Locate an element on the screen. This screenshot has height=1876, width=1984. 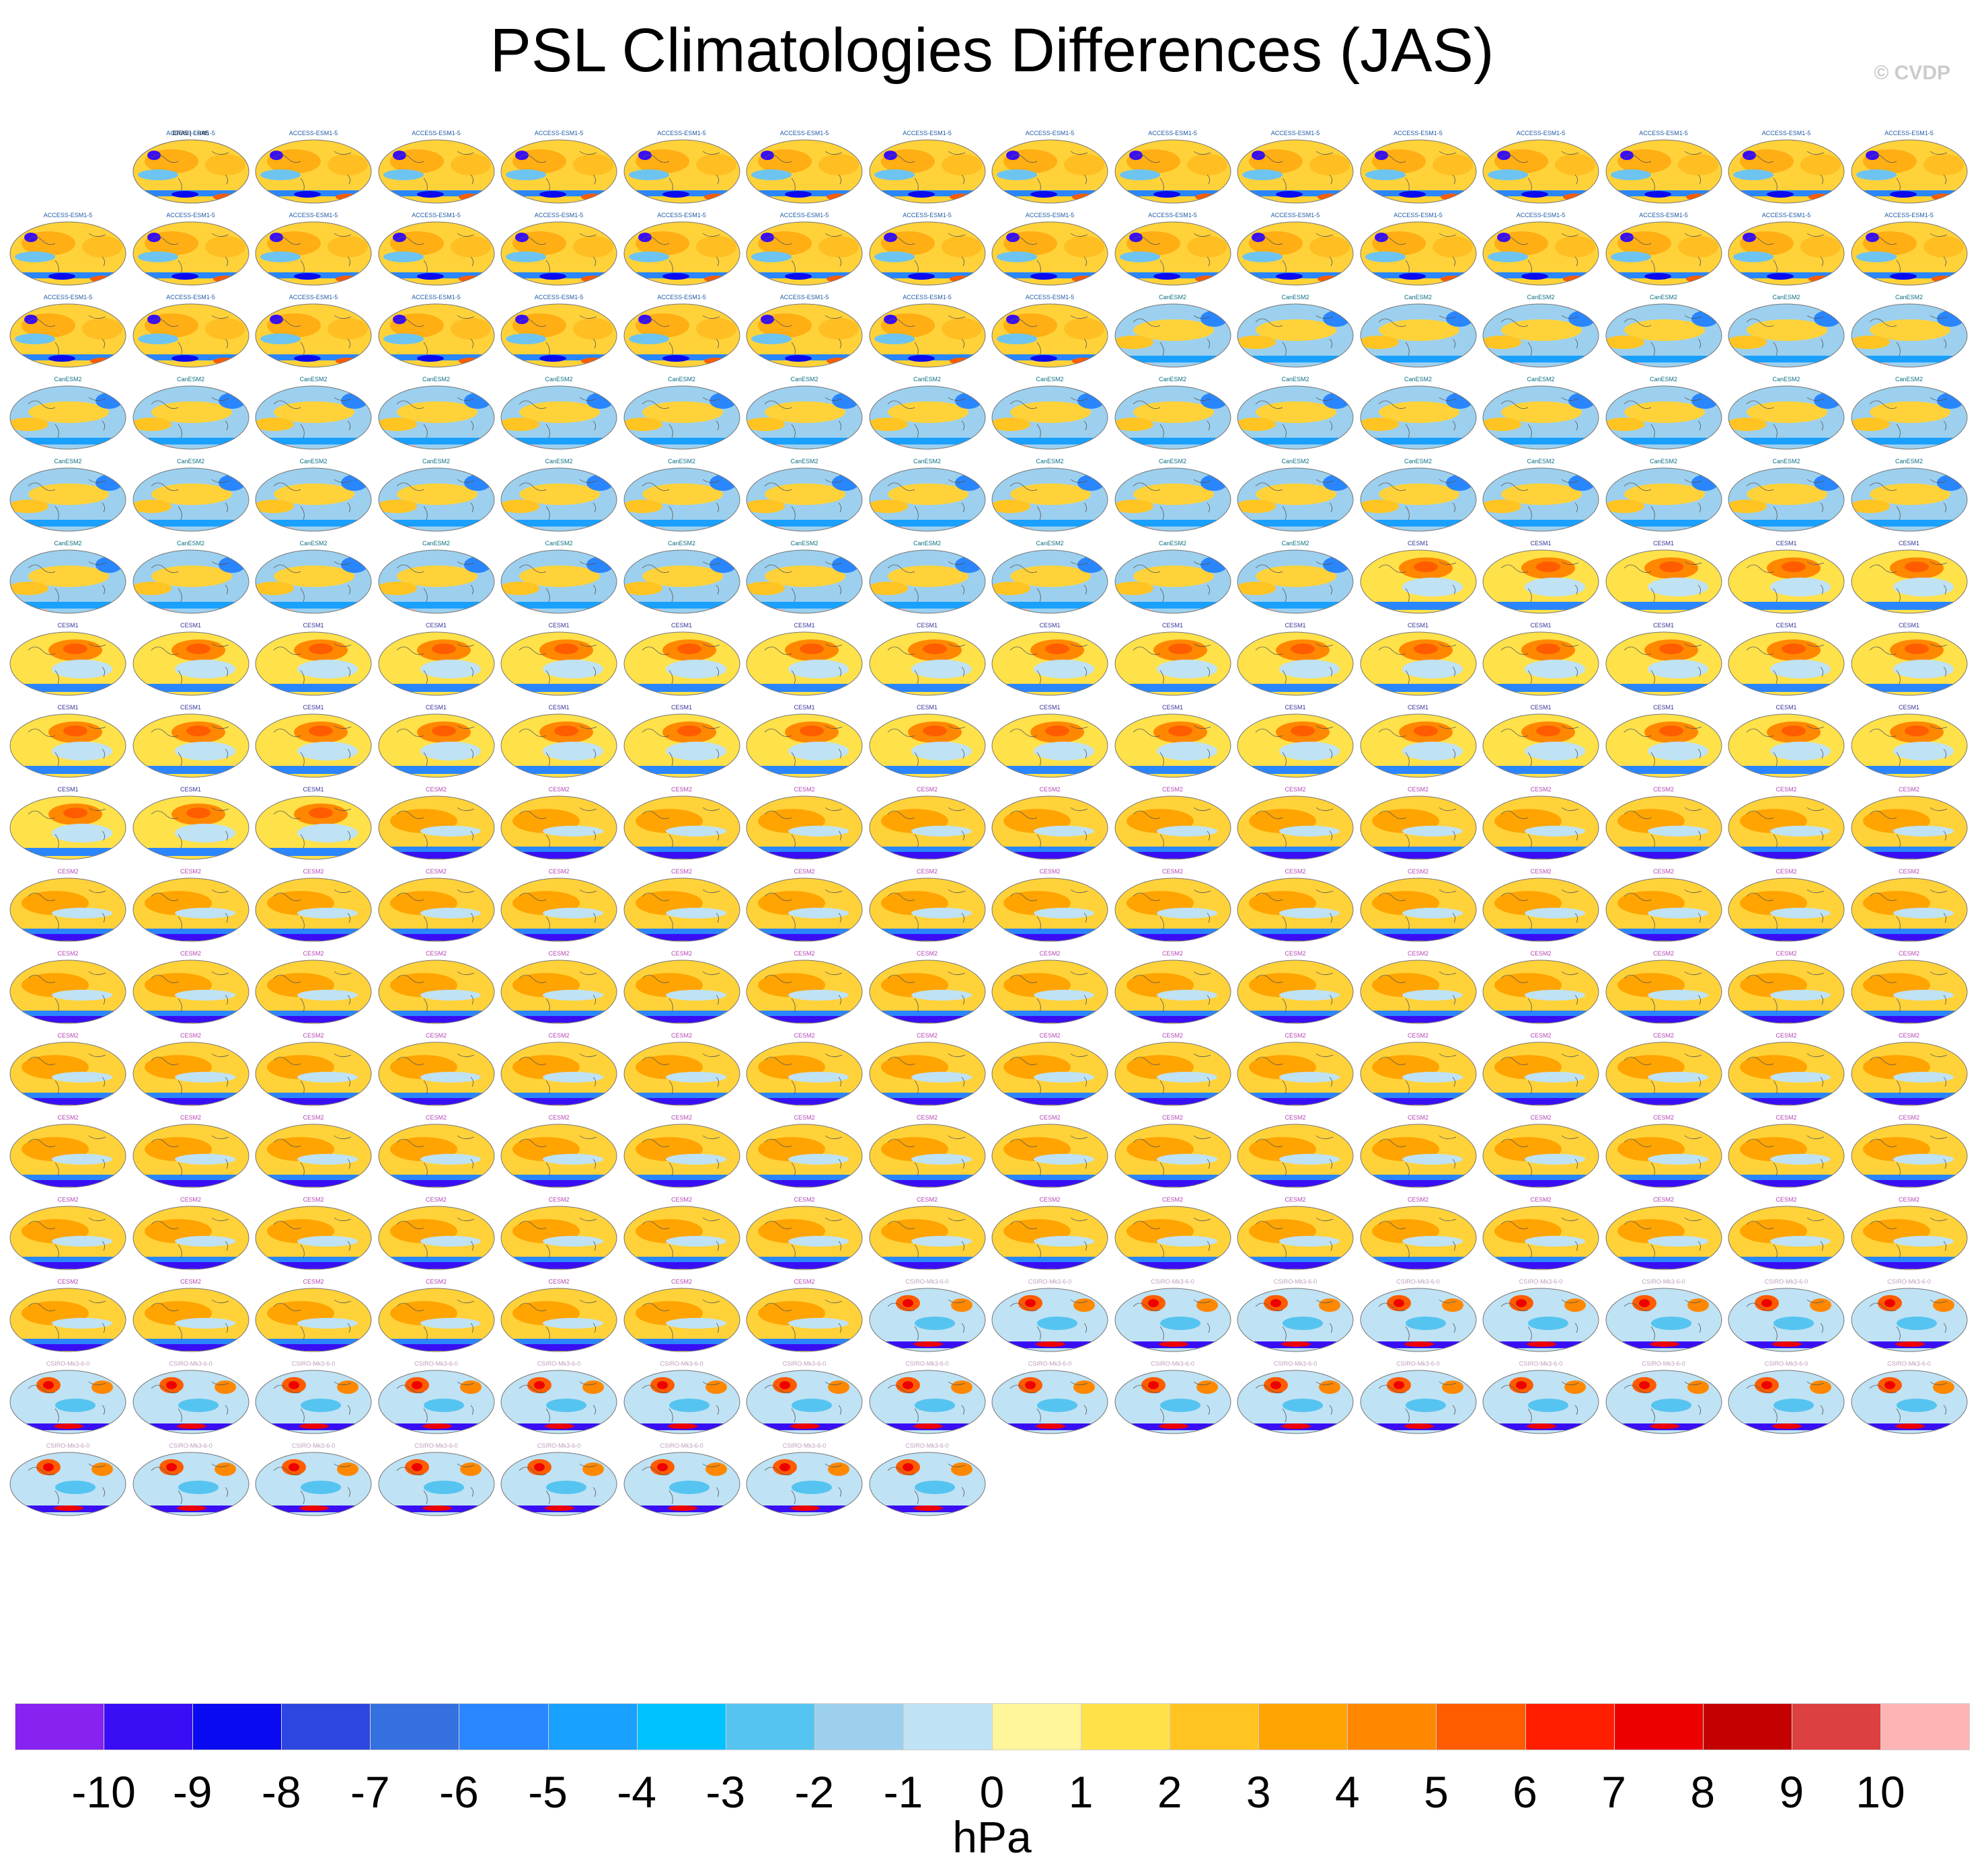
colorbar-box is located at coordinates (1303, 1726).